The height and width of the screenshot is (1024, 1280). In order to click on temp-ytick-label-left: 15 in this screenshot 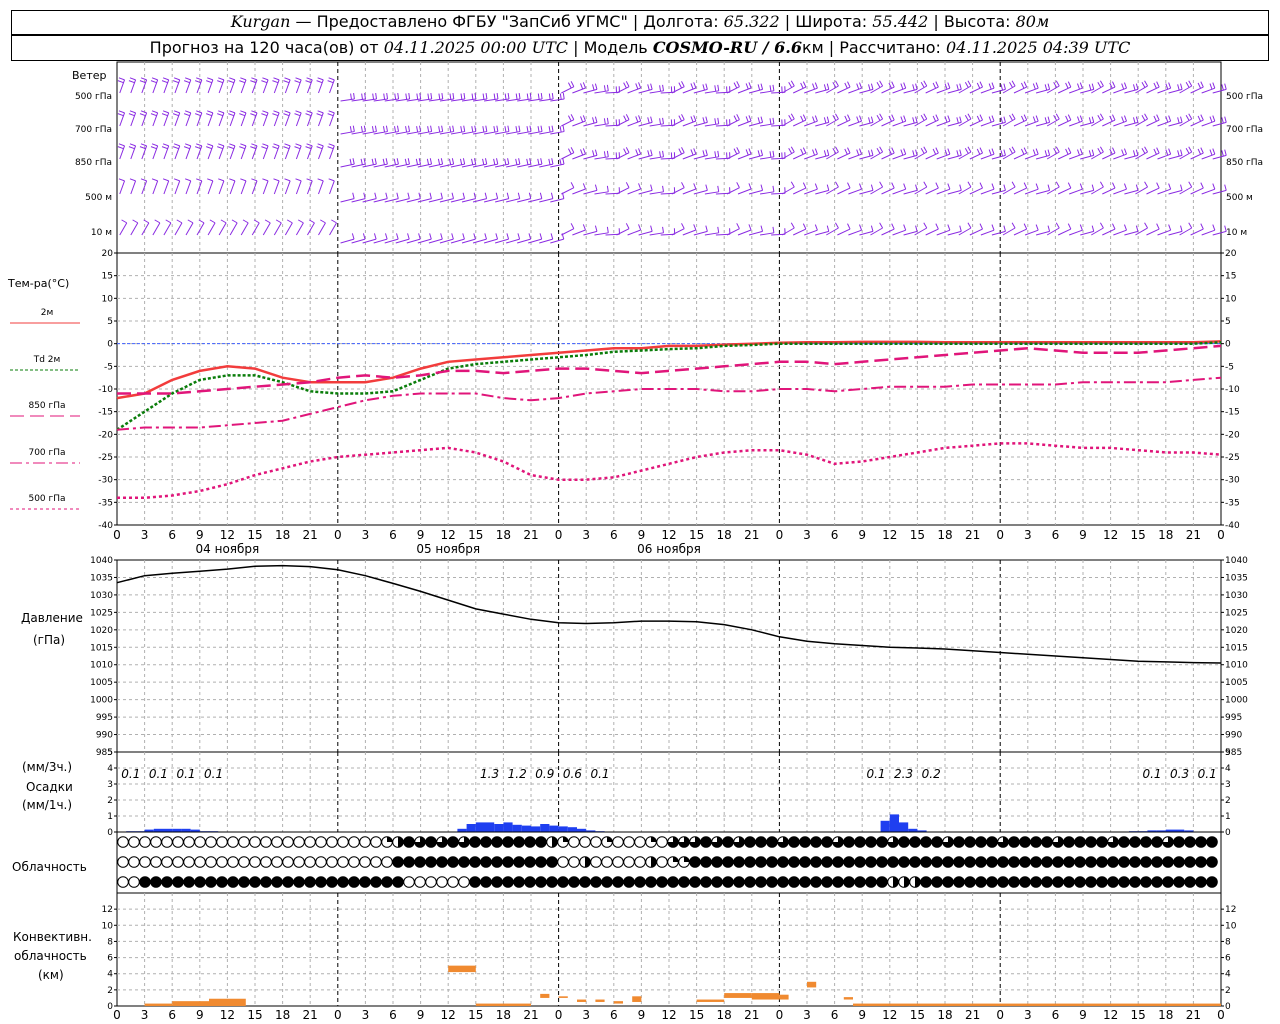, I will do `click(107, 277)`.